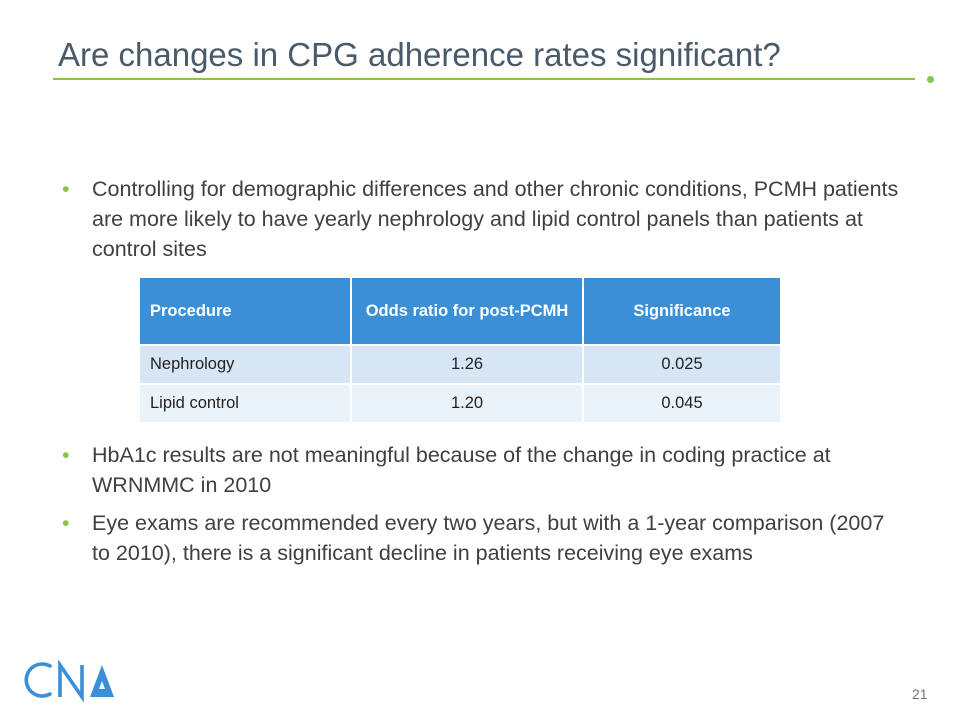 The height and width of the screenshot is (720, 960). What do you see at coordinates (681, 402) in the screenshot?
I see `cell-significance: 0.045` at bounding box center [681, 402].